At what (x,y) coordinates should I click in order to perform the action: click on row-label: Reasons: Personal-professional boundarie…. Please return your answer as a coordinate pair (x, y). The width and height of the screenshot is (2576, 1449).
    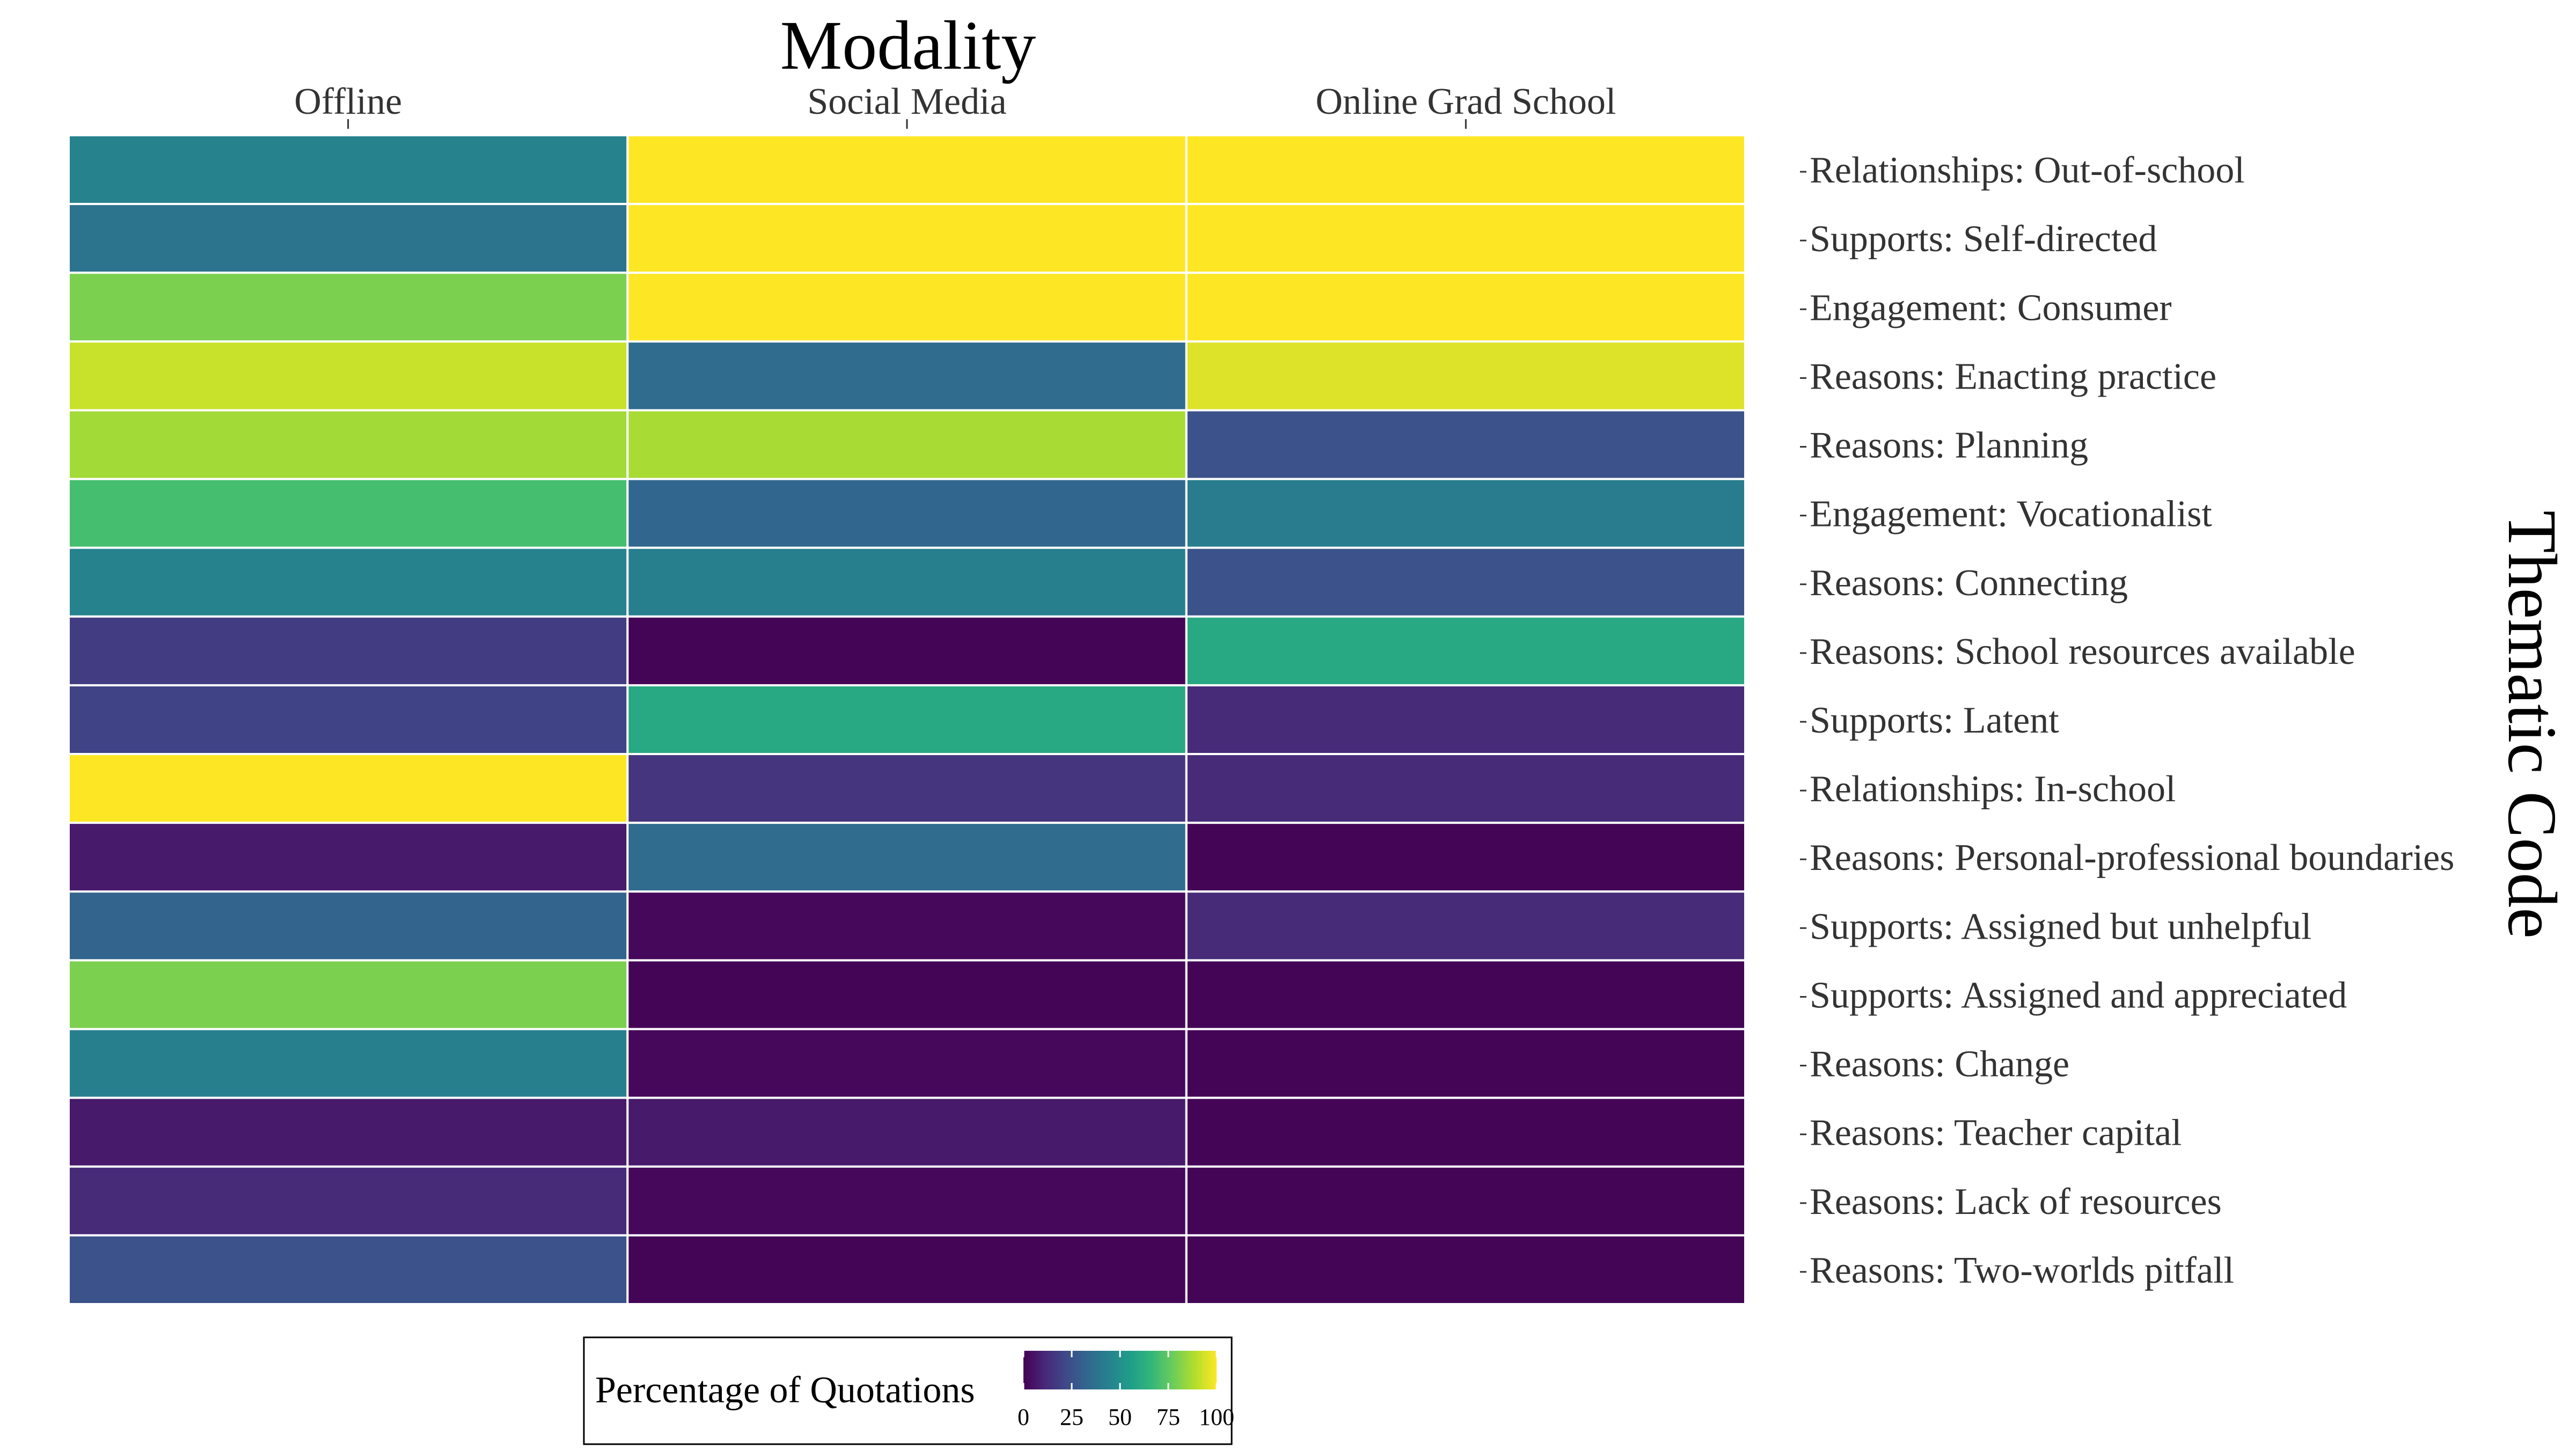
    Looking at the image, I should click on (2132, 858).